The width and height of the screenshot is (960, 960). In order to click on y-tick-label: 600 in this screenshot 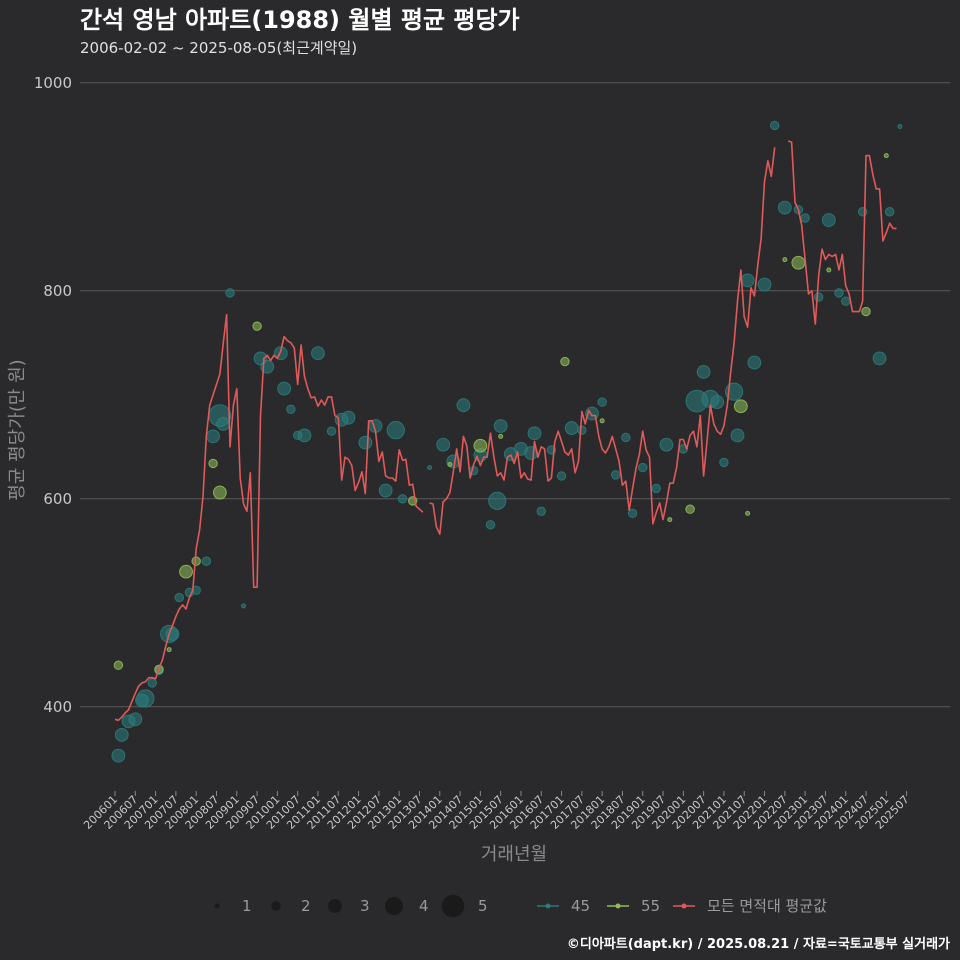, I will do `click(57, 499)`.